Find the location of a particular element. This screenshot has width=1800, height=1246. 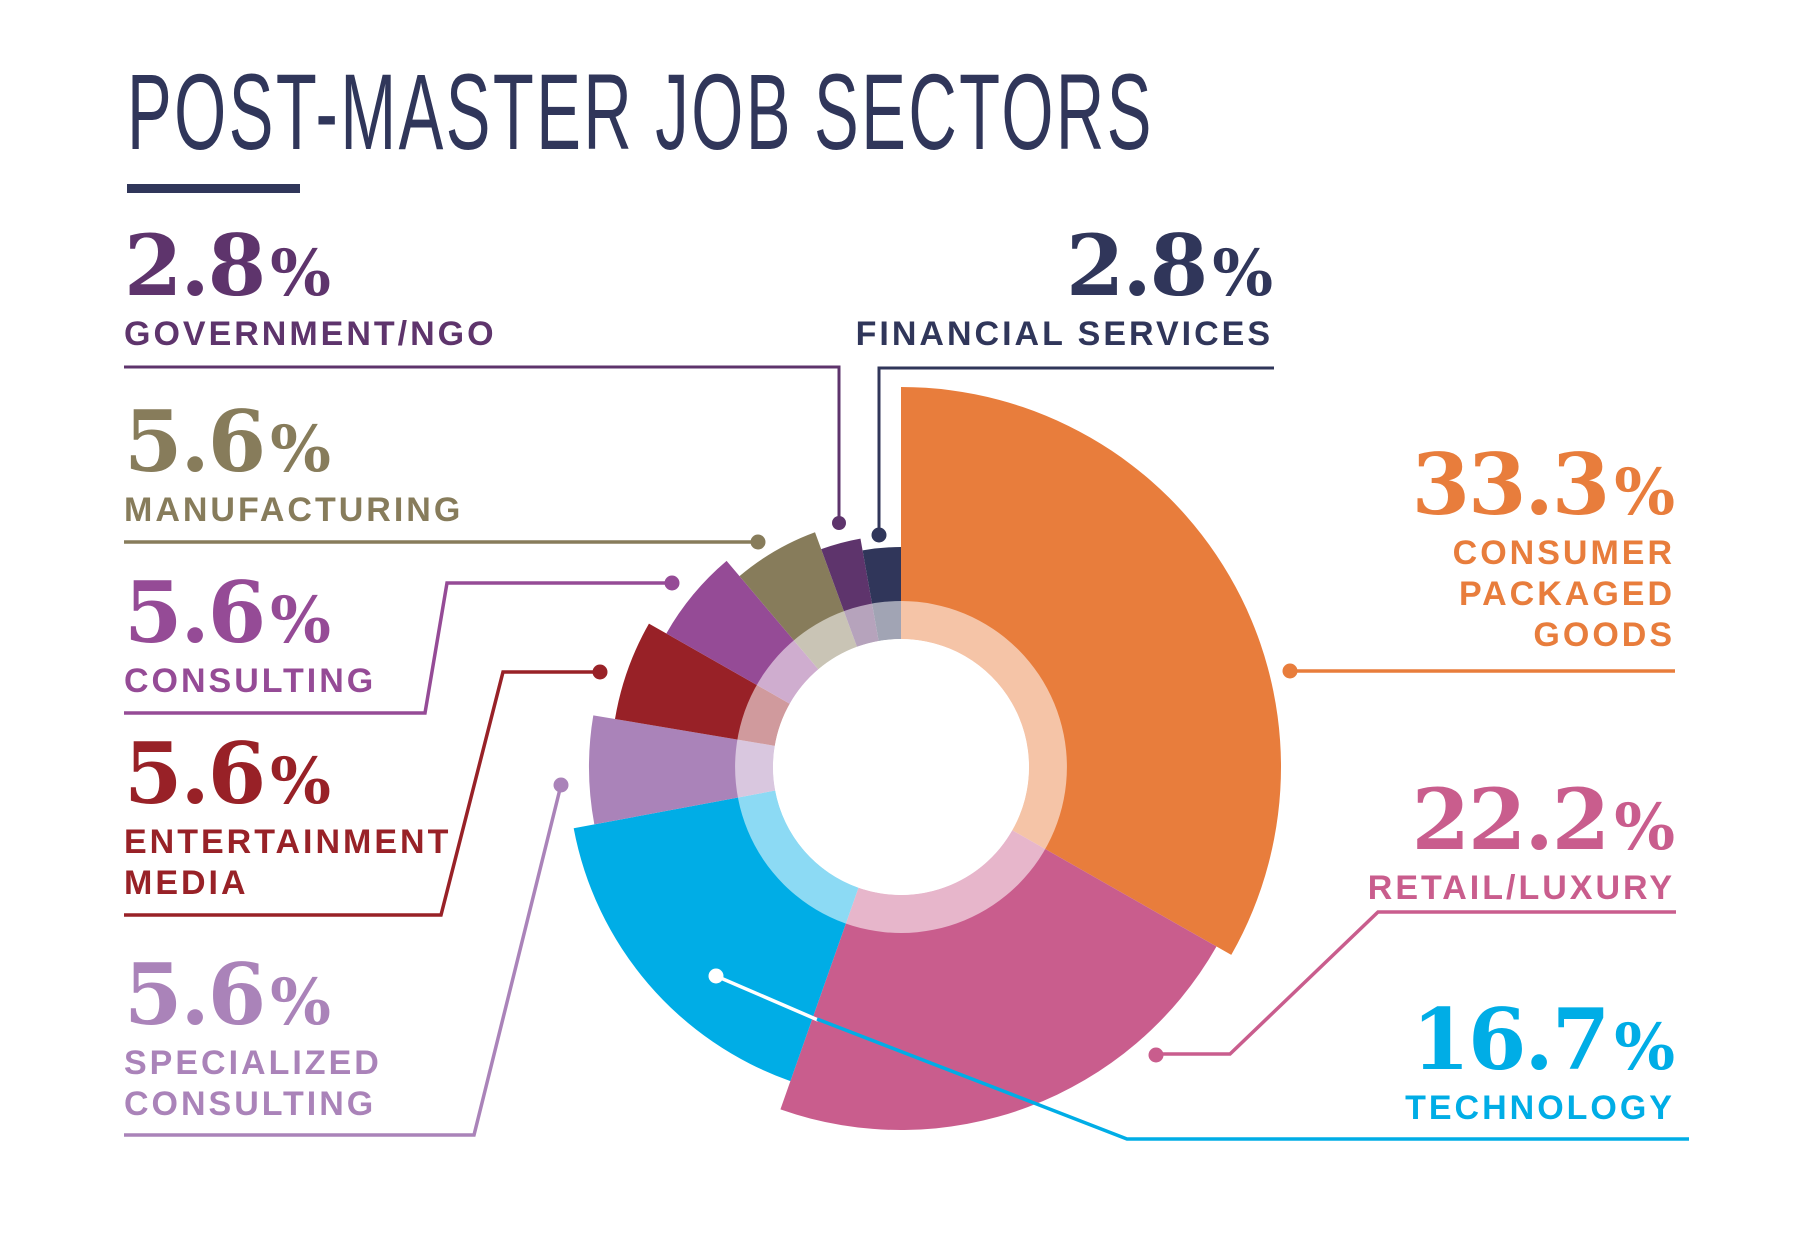

label-entertainment-name-2: MEDIA is located at coordinates (186, 883).